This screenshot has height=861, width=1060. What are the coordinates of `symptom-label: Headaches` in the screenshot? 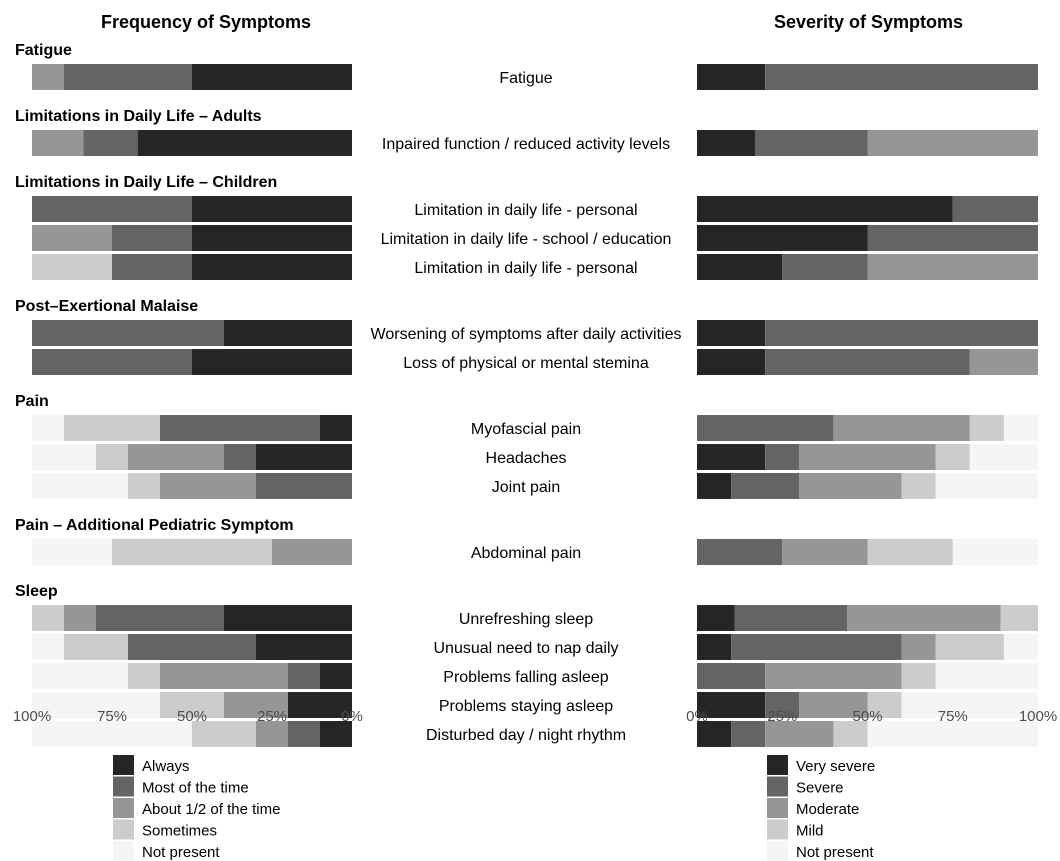 It's located at (526, 458).